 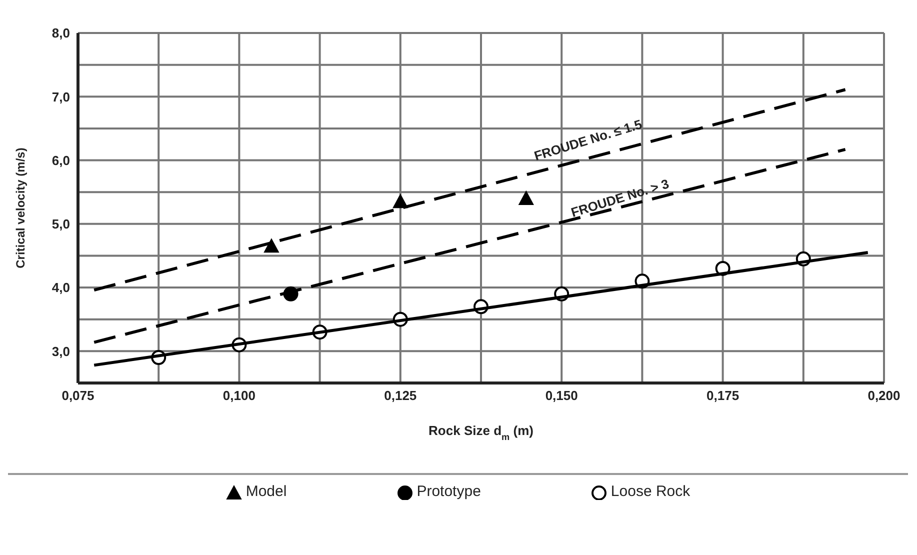 I want to click on x-tick-label: 0,150, so click(x=561, y=396).